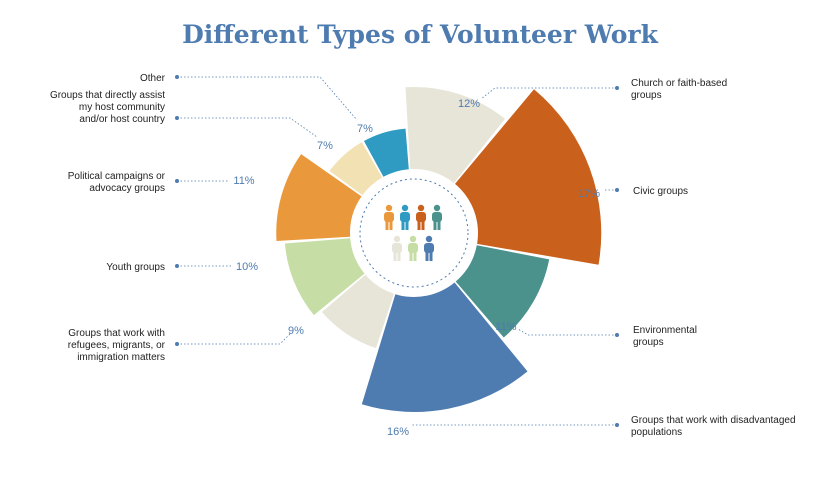 The image size is (840, 480). Describe the element at coordinates (528, 177) in the screenshot. I see `wedge-civic-groups` at that location.